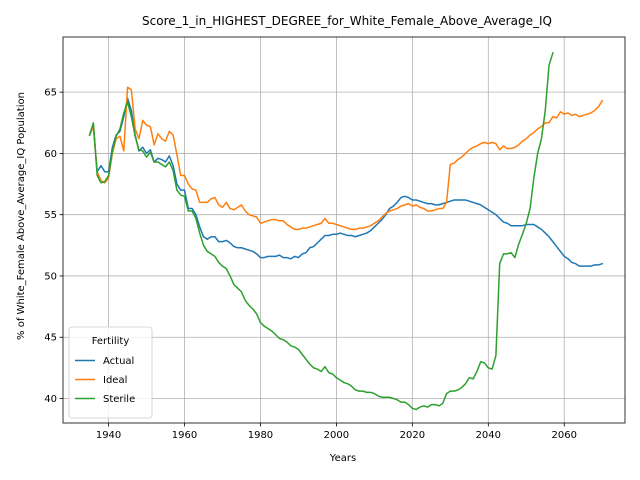 The image size is (640, 480). What do you see at coordinates (108, 435) in the screenshot?
I see `x-tick-label: 1940` at bounding box center [108, 435].